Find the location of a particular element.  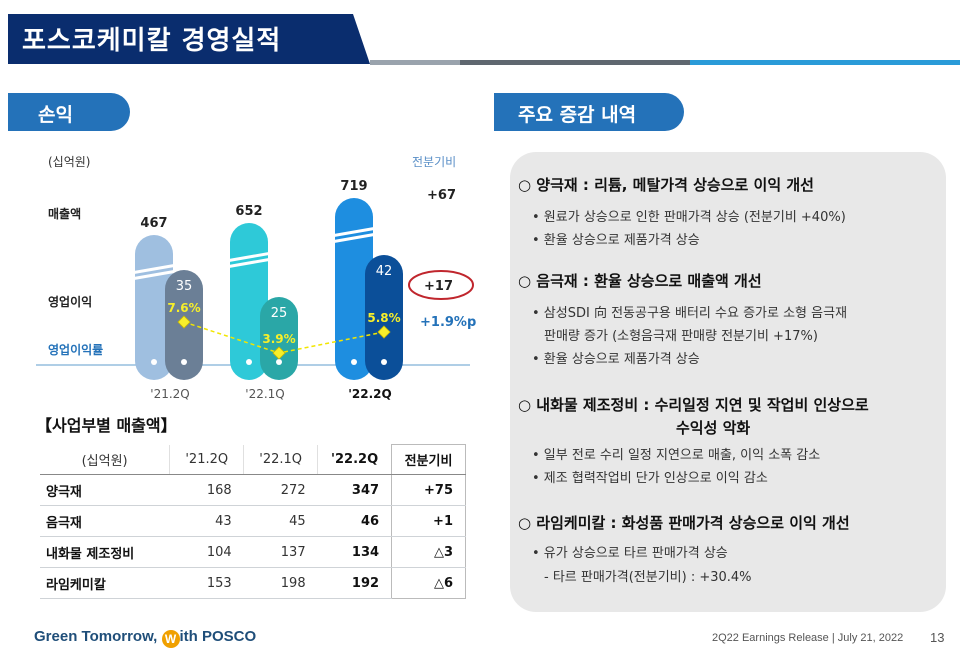

table-row: 내화물 제조정비 104 137 134 △3 is located at coordinates (253, 552).